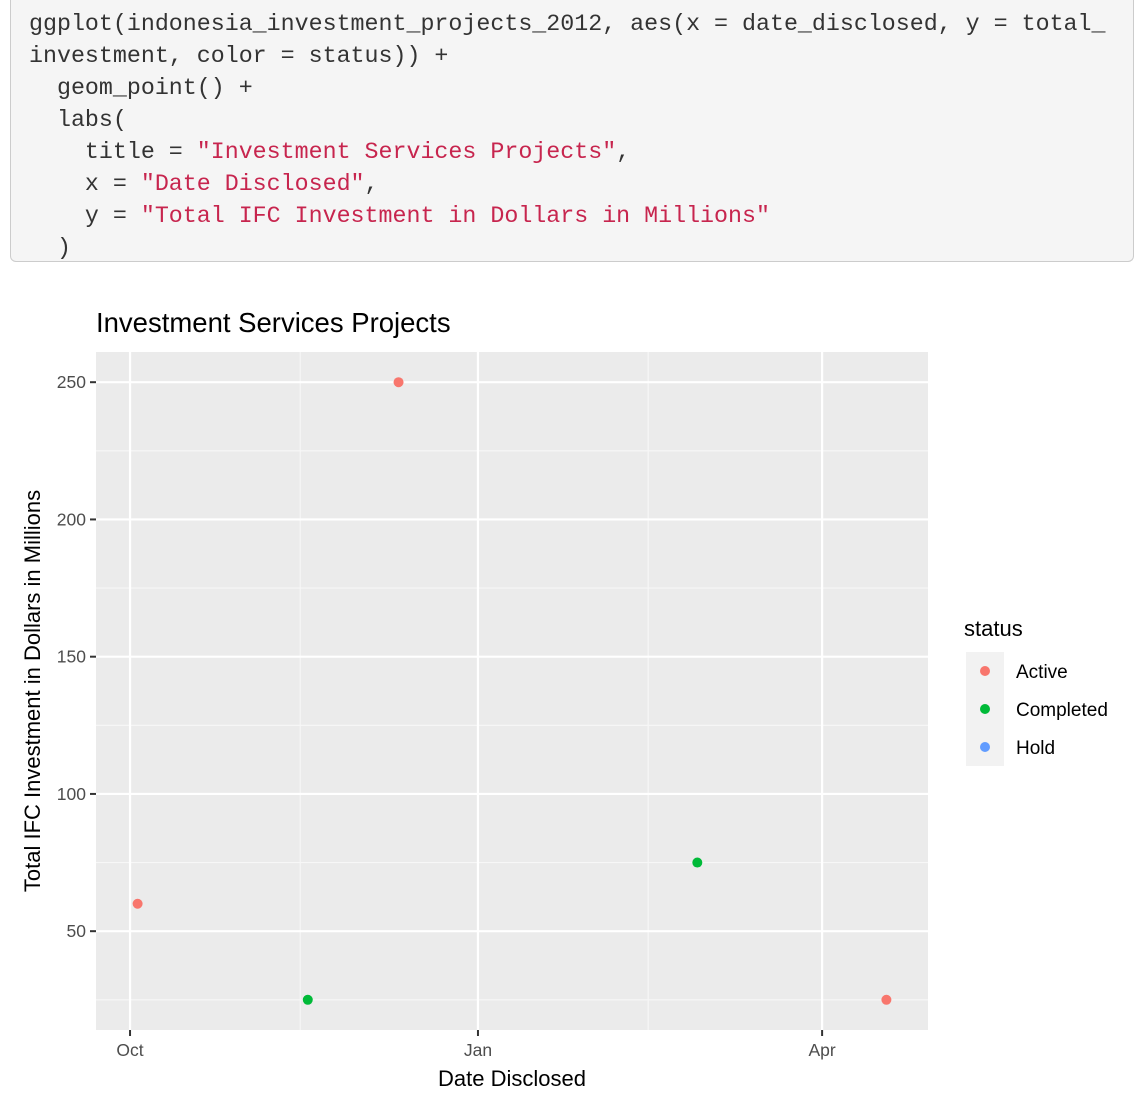  What do you see at coordinates (273, 322) in the screenshot?
I see `chart-title: Investment Services Projects` at bounding box center [273, 322].